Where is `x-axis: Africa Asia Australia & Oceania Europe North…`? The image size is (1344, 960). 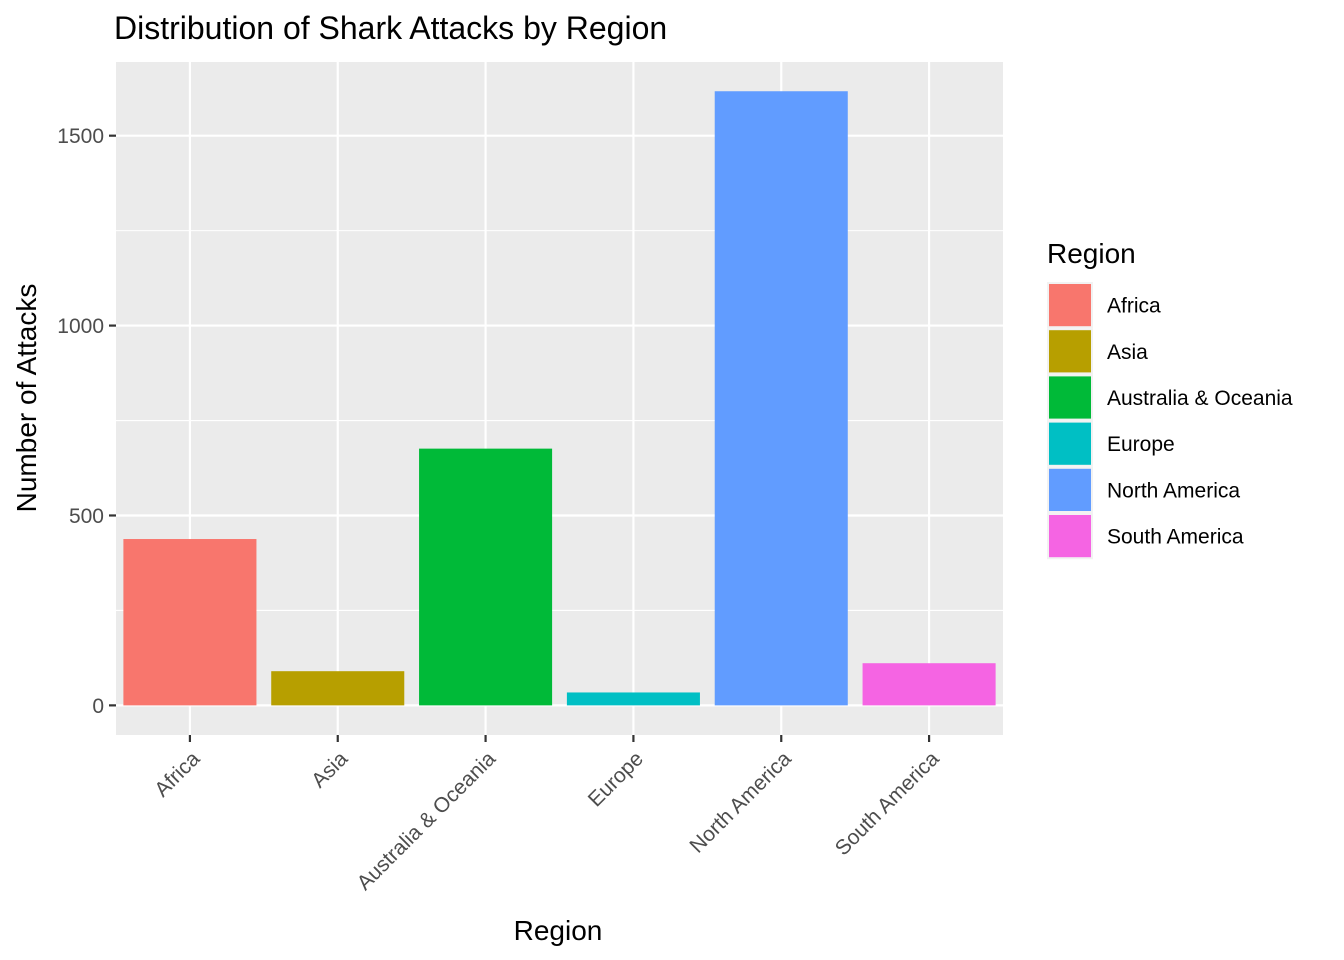
x-axis: Africa Asia Australia & Oceania Europe North… is located at coordinates (547, 815).